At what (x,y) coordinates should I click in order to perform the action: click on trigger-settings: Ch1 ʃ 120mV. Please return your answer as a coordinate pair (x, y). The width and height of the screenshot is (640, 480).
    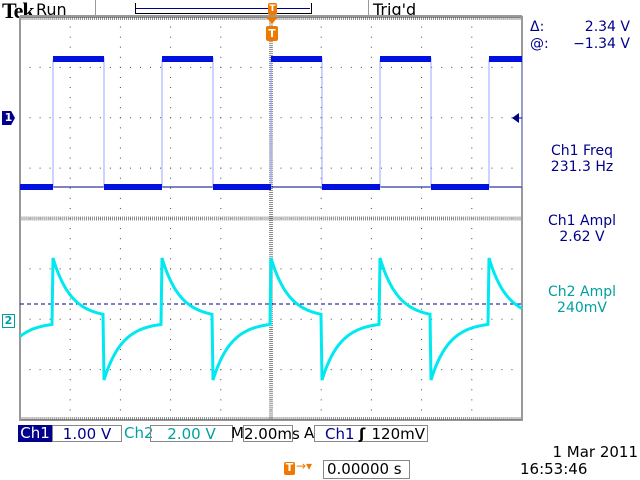
    Looking at the image, I should click on (371, 433).